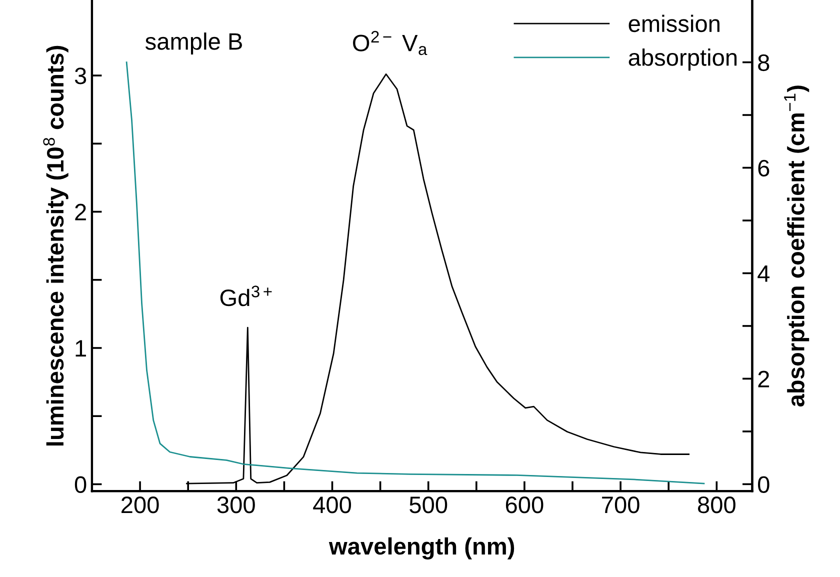 This screenshot has height=577, width=840. I want to click on y2-tick-label: 4, so click(764, 274).